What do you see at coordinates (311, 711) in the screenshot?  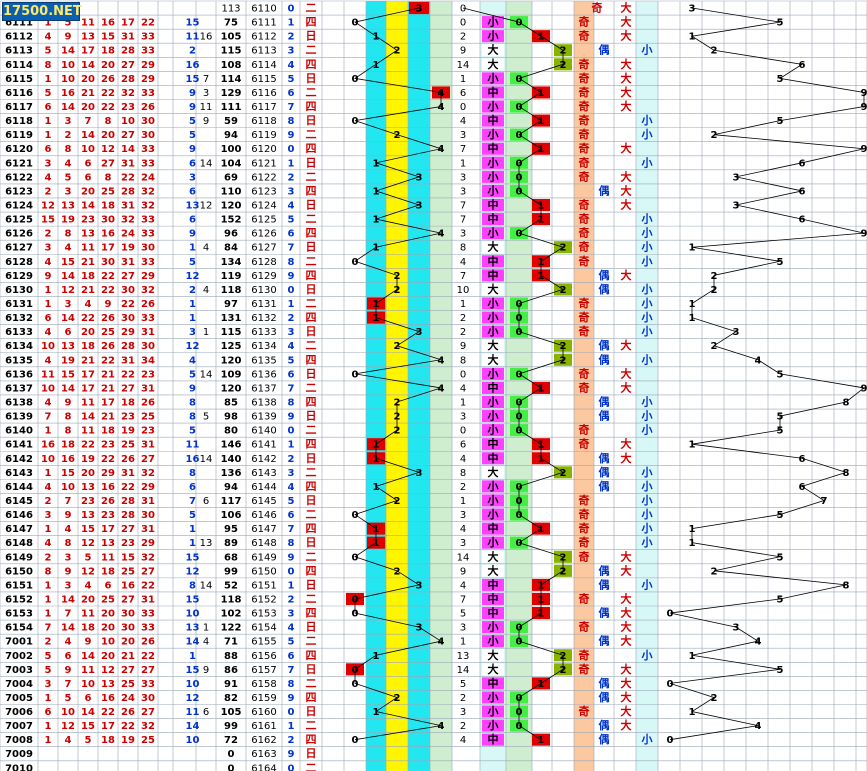 I see `week-cell: 日` at bounding box center [311, 711].